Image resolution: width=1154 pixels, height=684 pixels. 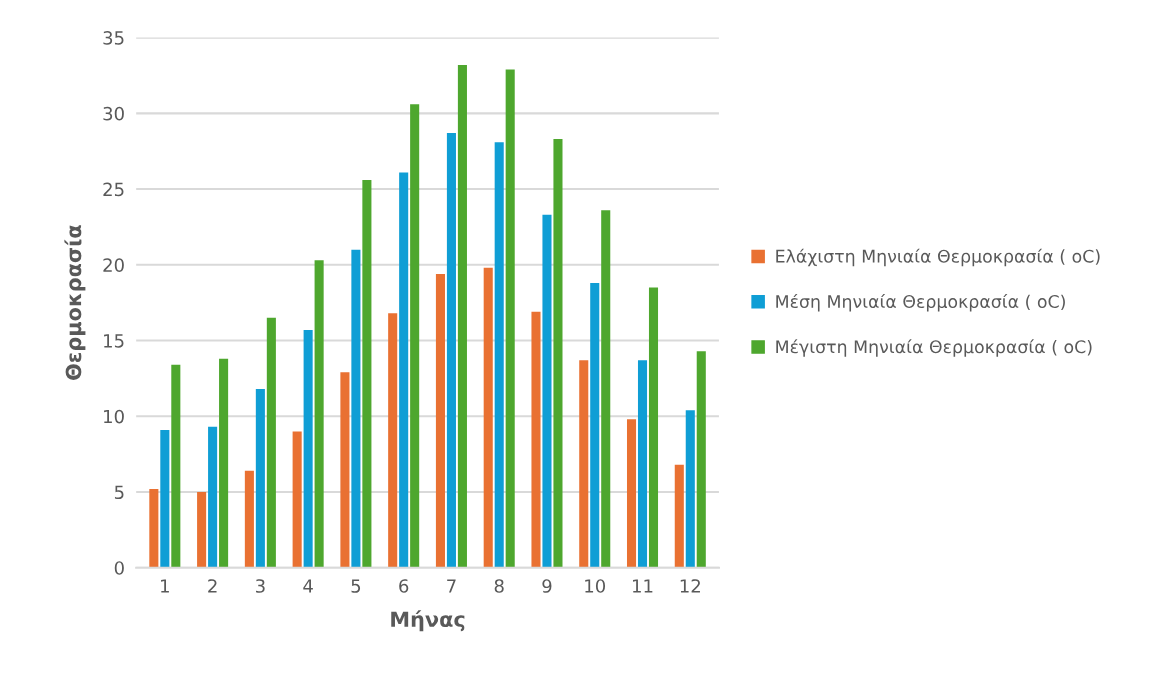 What do you see at coordinates (260, 586) in the screenshot?
I see `x-tick-label: 3` at bounding box center [260, 586].